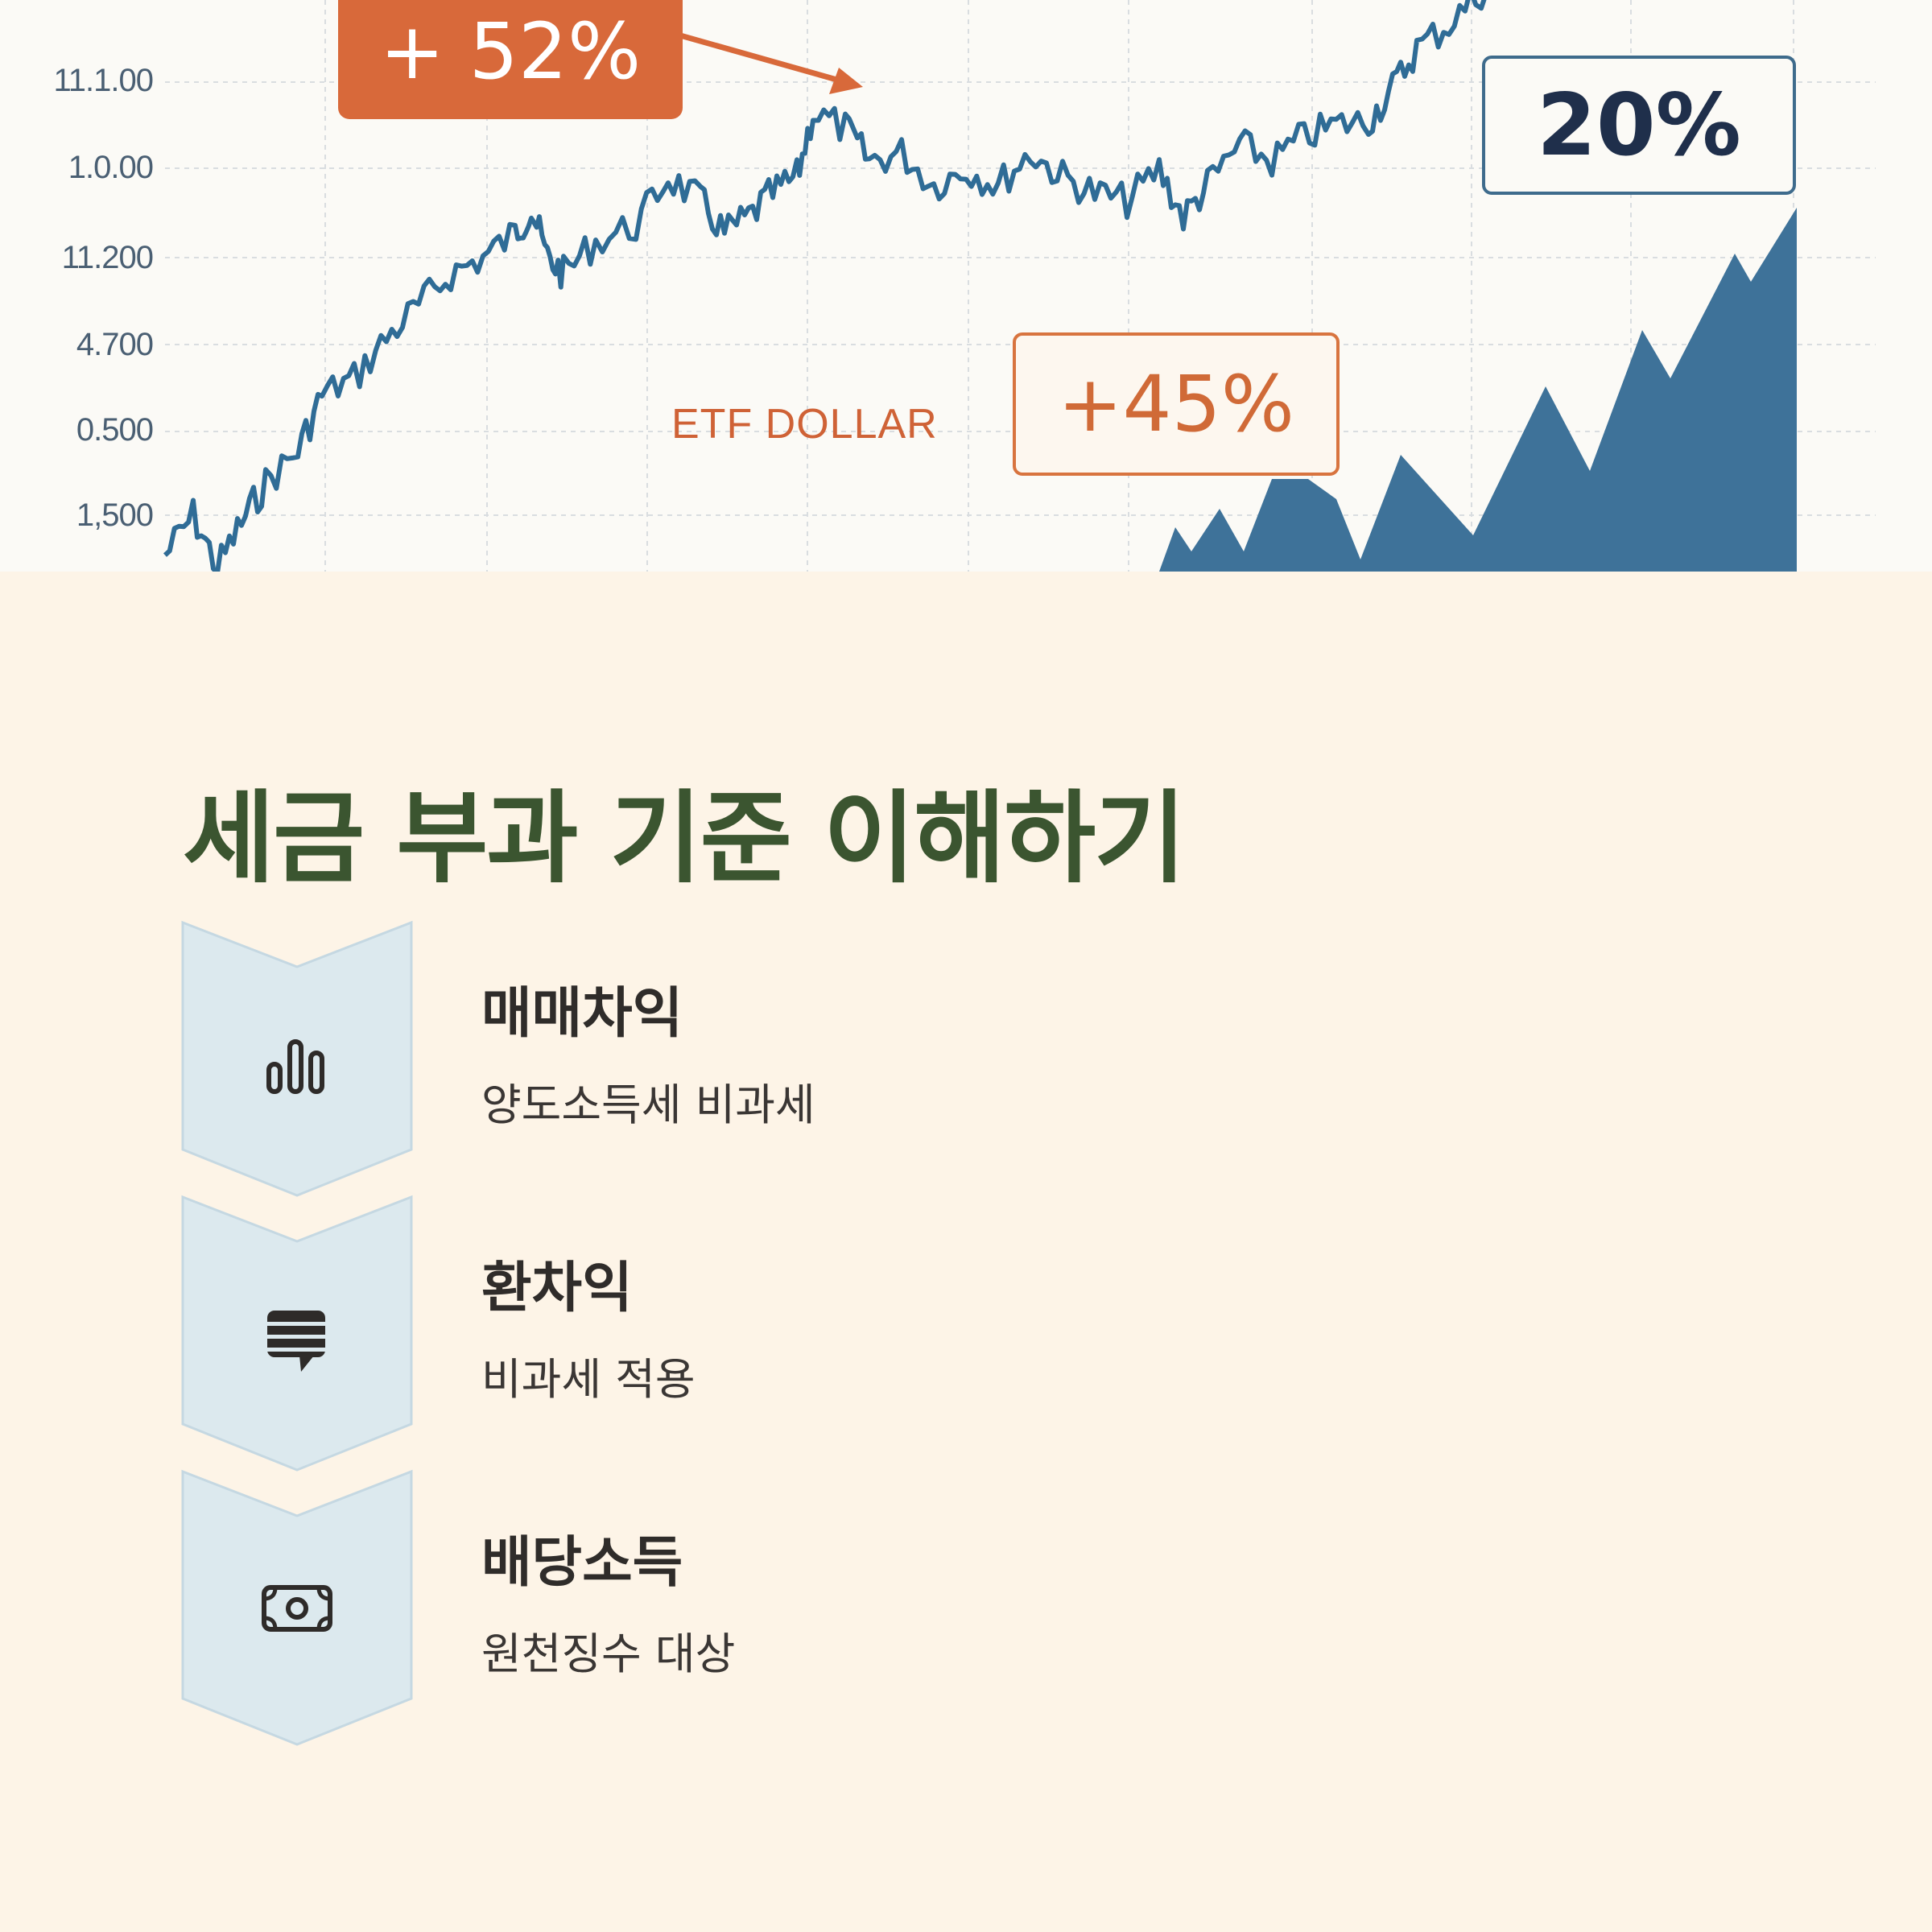  I want to click on item-description: 원천징수 대상, so click(608, 1654).